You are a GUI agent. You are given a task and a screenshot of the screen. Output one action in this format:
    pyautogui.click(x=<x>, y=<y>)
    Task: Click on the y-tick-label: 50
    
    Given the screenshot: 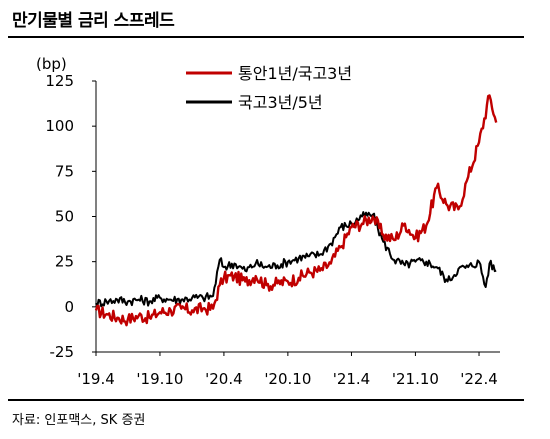 What is the action you would take?
    pyautogui.click(x=64, y=217)
    